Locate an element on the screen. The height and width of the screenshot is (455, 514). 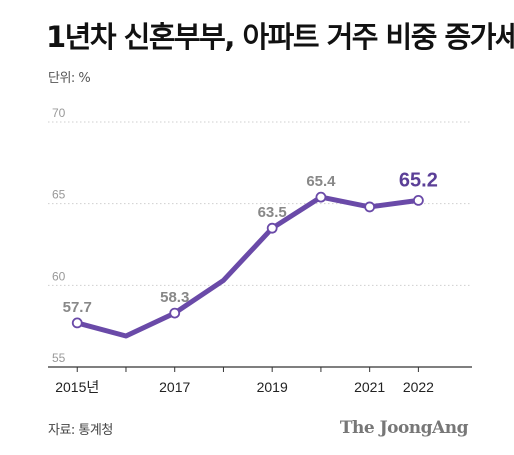
publisher-logo: The JoongAng is located at coordinates (404, 428).